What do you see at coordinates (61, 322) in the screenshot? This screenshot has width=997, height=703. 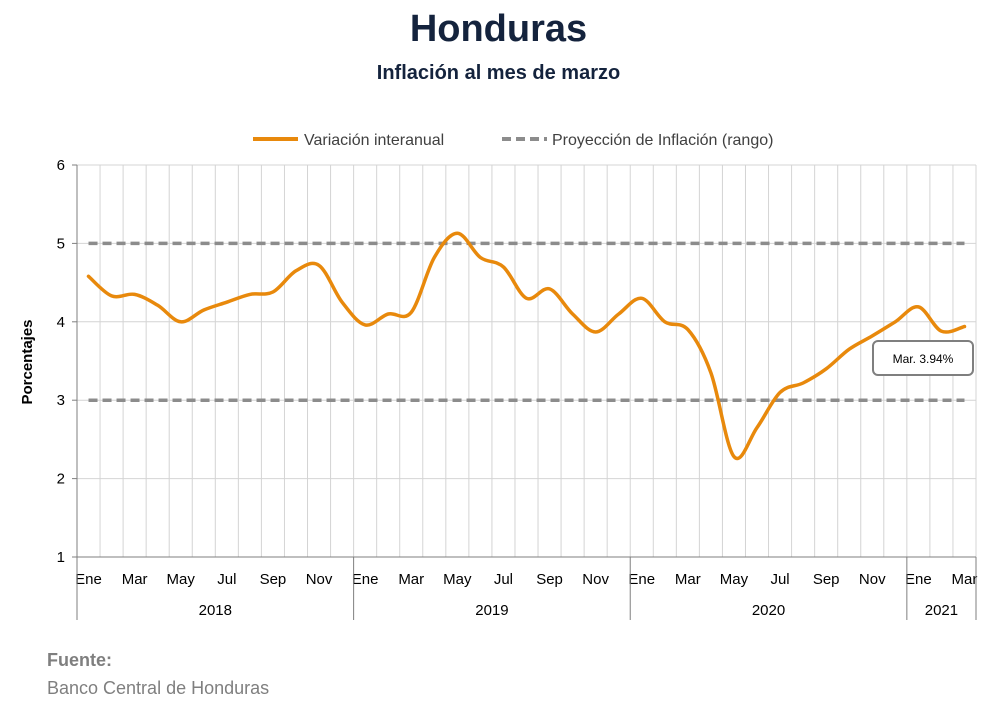 I see `y-tick-label: 4` at bounding box center [61, 322].